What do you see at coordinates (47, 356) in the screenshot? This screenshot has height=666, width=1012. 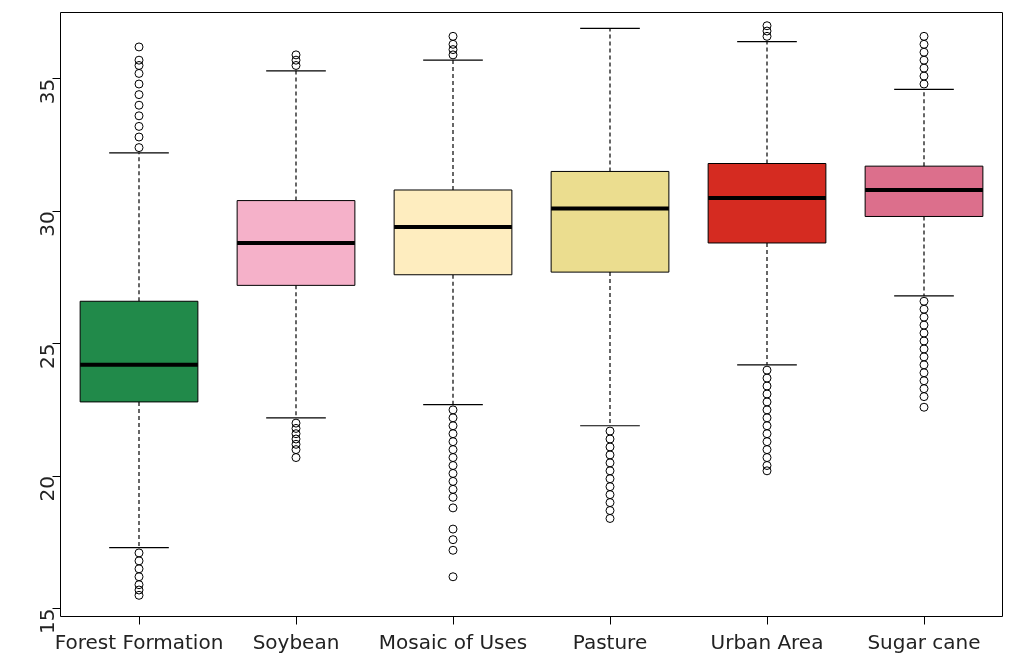 I see `y-tick-label: 25` at bounding box center [47, 356].